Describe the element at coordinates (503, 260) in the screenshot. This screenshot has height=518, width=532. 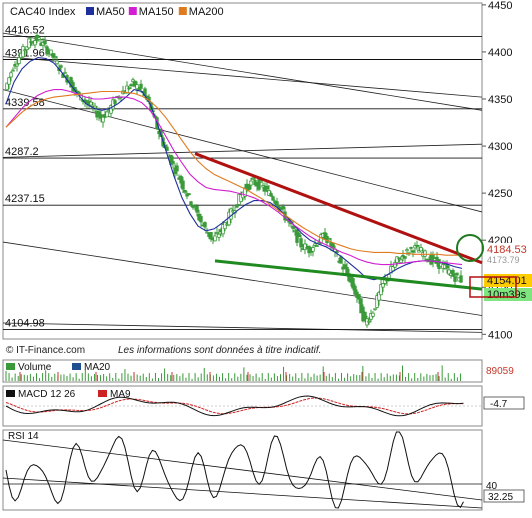
I see `partial-value-label: 4173.79` at that location.